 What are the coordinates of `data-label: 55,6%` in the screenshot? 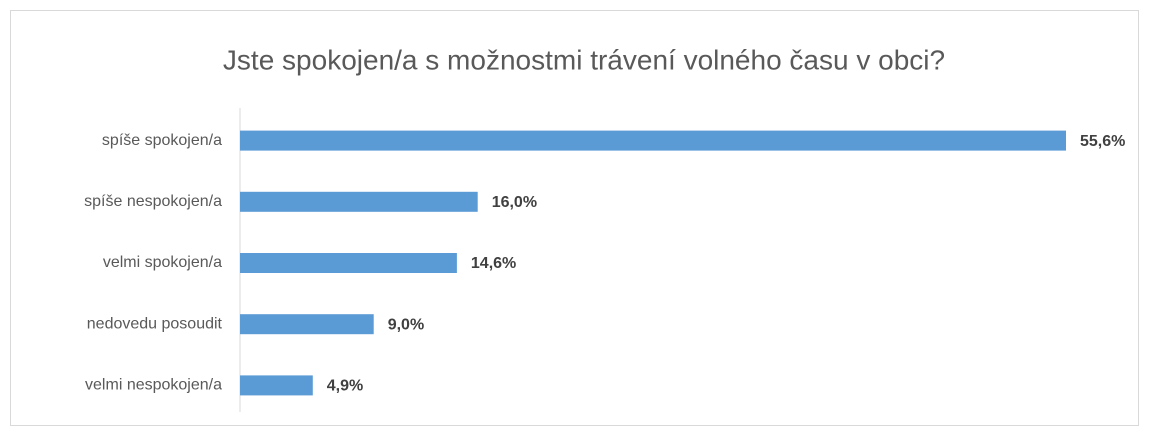 It's located at (1102, 141).